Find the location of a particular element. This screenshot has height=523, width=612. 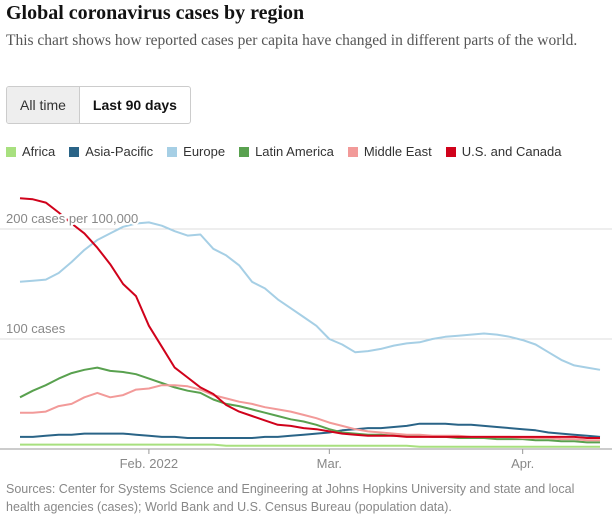

legend-label: Europe is located at coordinates (204, 151).